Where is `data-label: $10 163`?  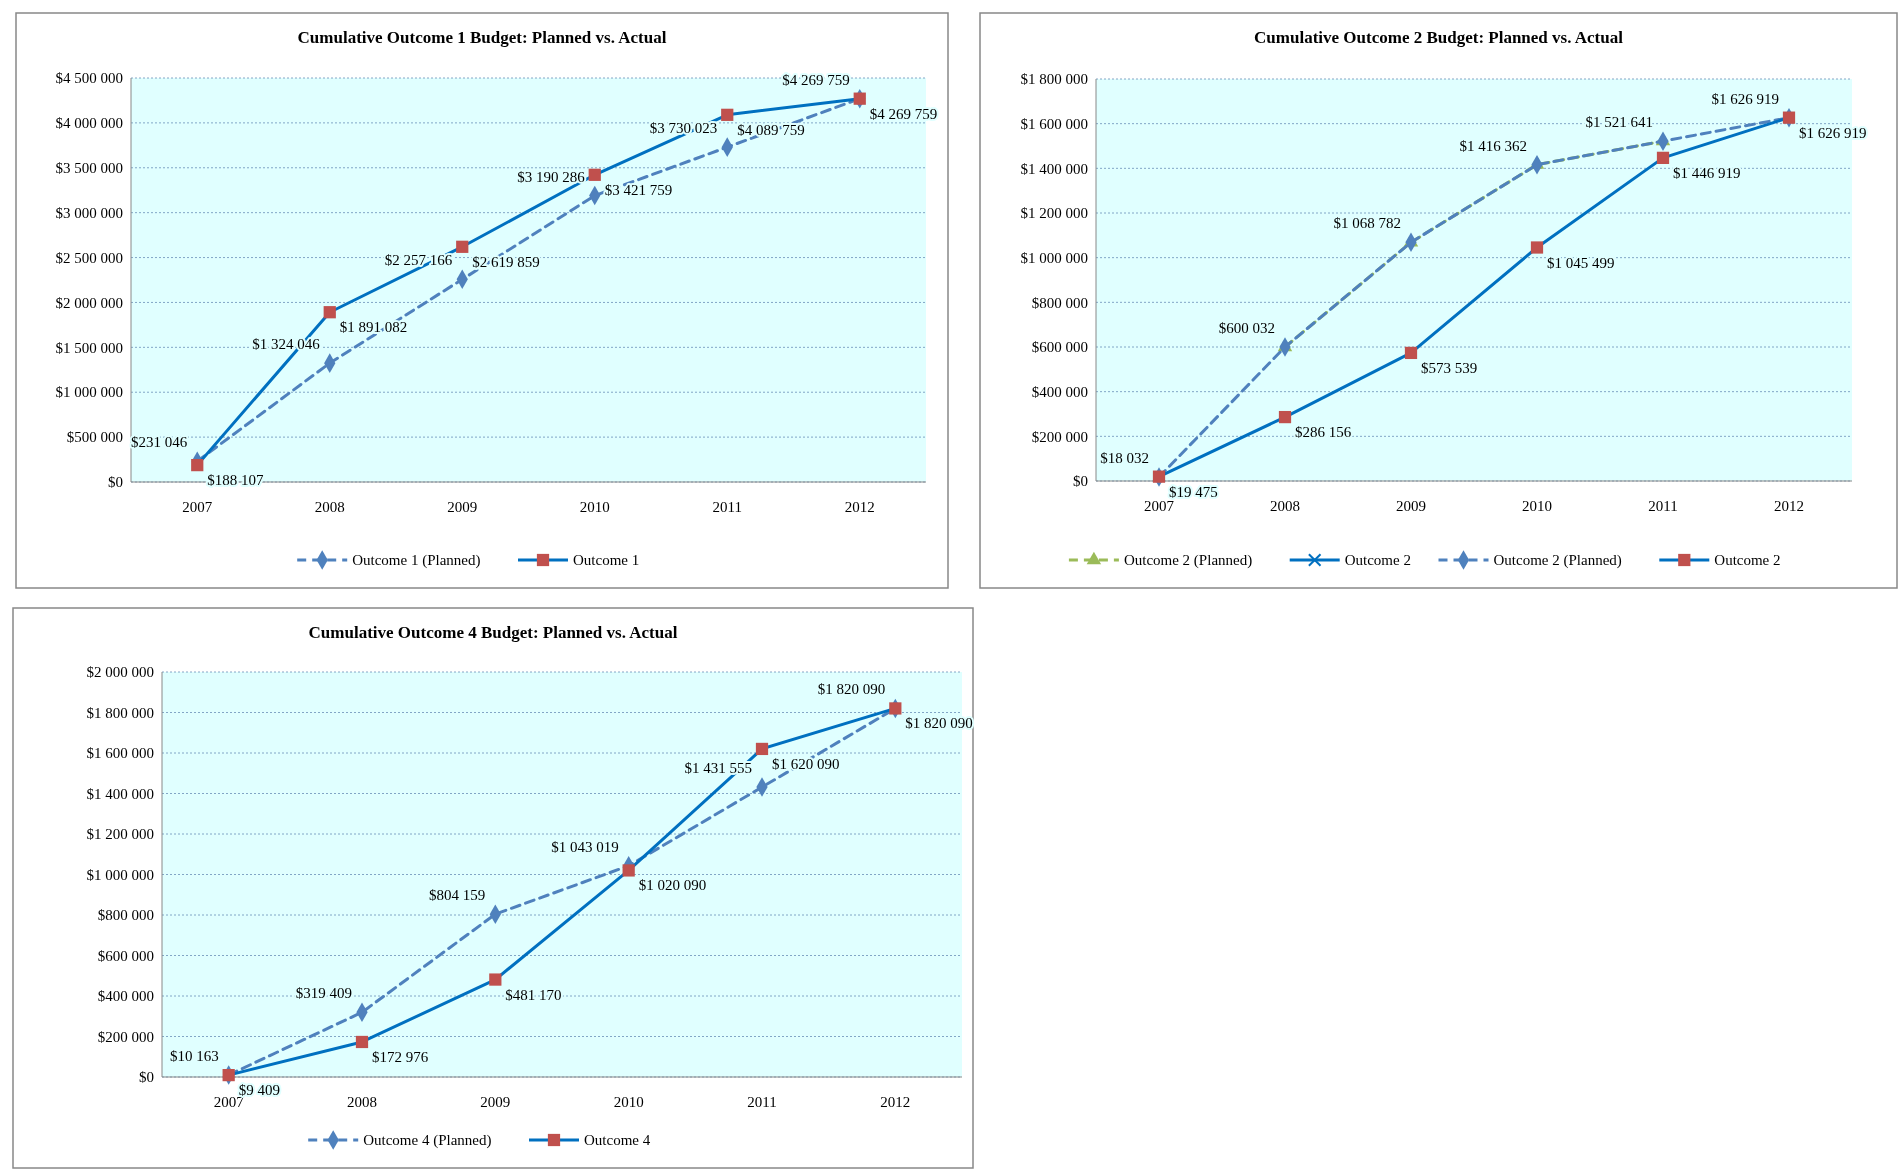
data-label: $10 163 is located at coordinates (194, 1055).